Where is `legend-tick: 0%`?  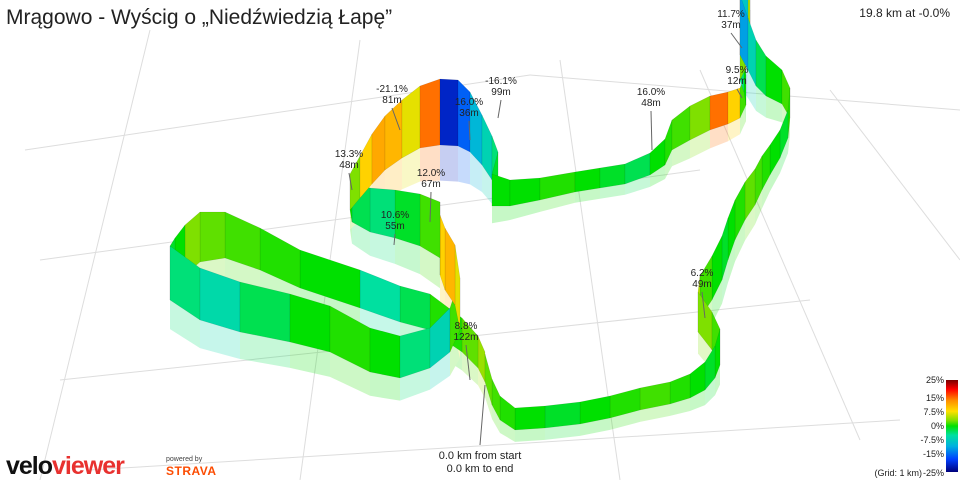
legend-tick: 0% is located at coordinates (937, 426).